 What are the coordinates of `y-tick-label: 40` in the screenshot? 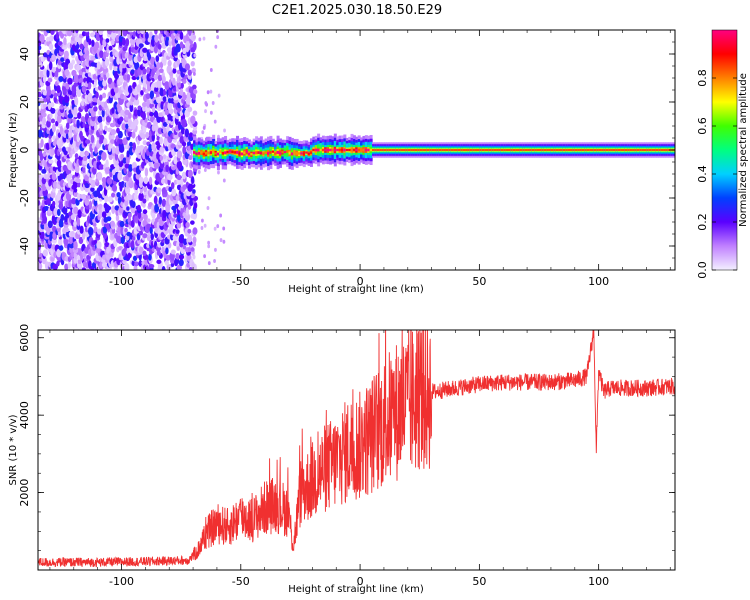 It's located at (24, 54).